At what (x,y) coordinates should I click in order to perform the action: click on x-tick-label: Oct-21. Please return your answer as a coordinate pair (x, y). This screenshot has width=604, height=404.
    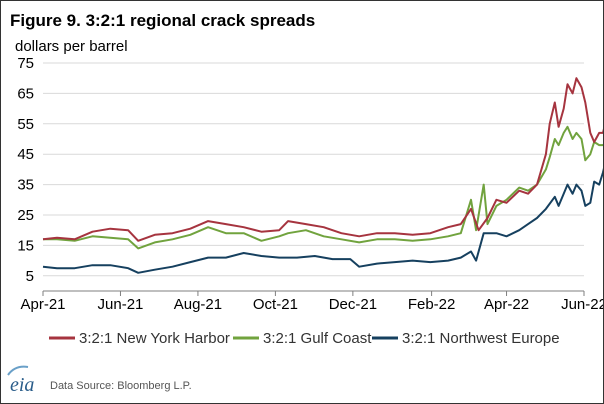
    Looking at the image, I should click on (275, 304).